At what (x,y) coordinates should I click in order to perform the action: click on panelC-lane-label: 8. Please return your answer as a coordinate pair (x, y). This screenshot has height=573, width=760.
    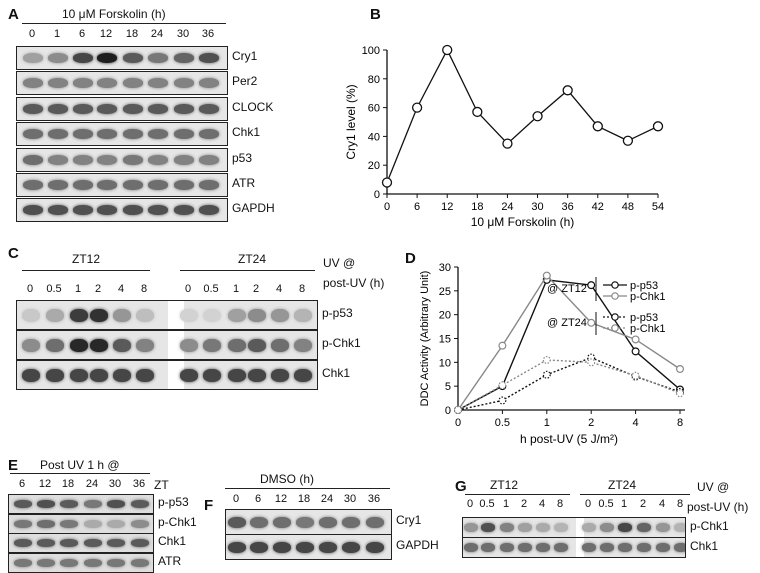
    Looking at the image, I should click on (144, 289).